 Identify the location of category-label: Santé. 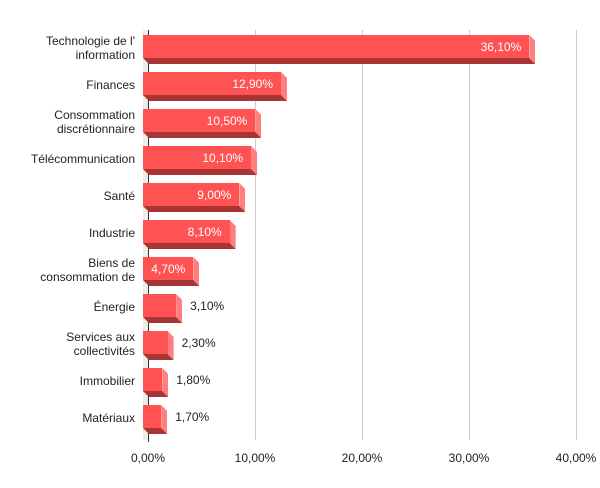
(67, 196).